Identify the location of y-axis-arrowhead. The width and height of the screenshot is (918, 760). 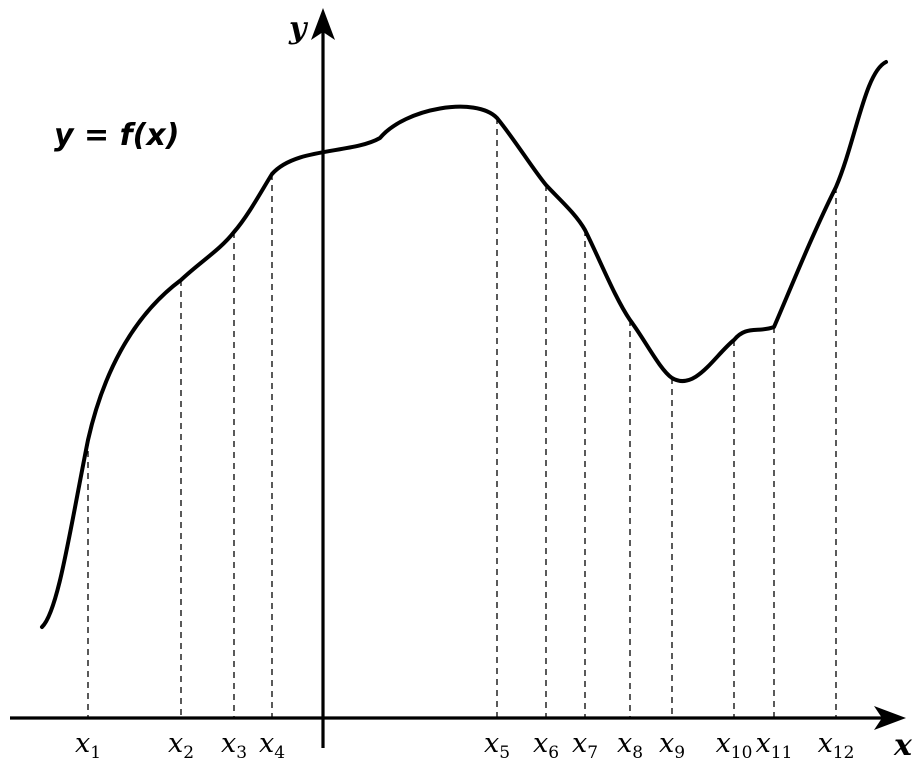
(323, 24).